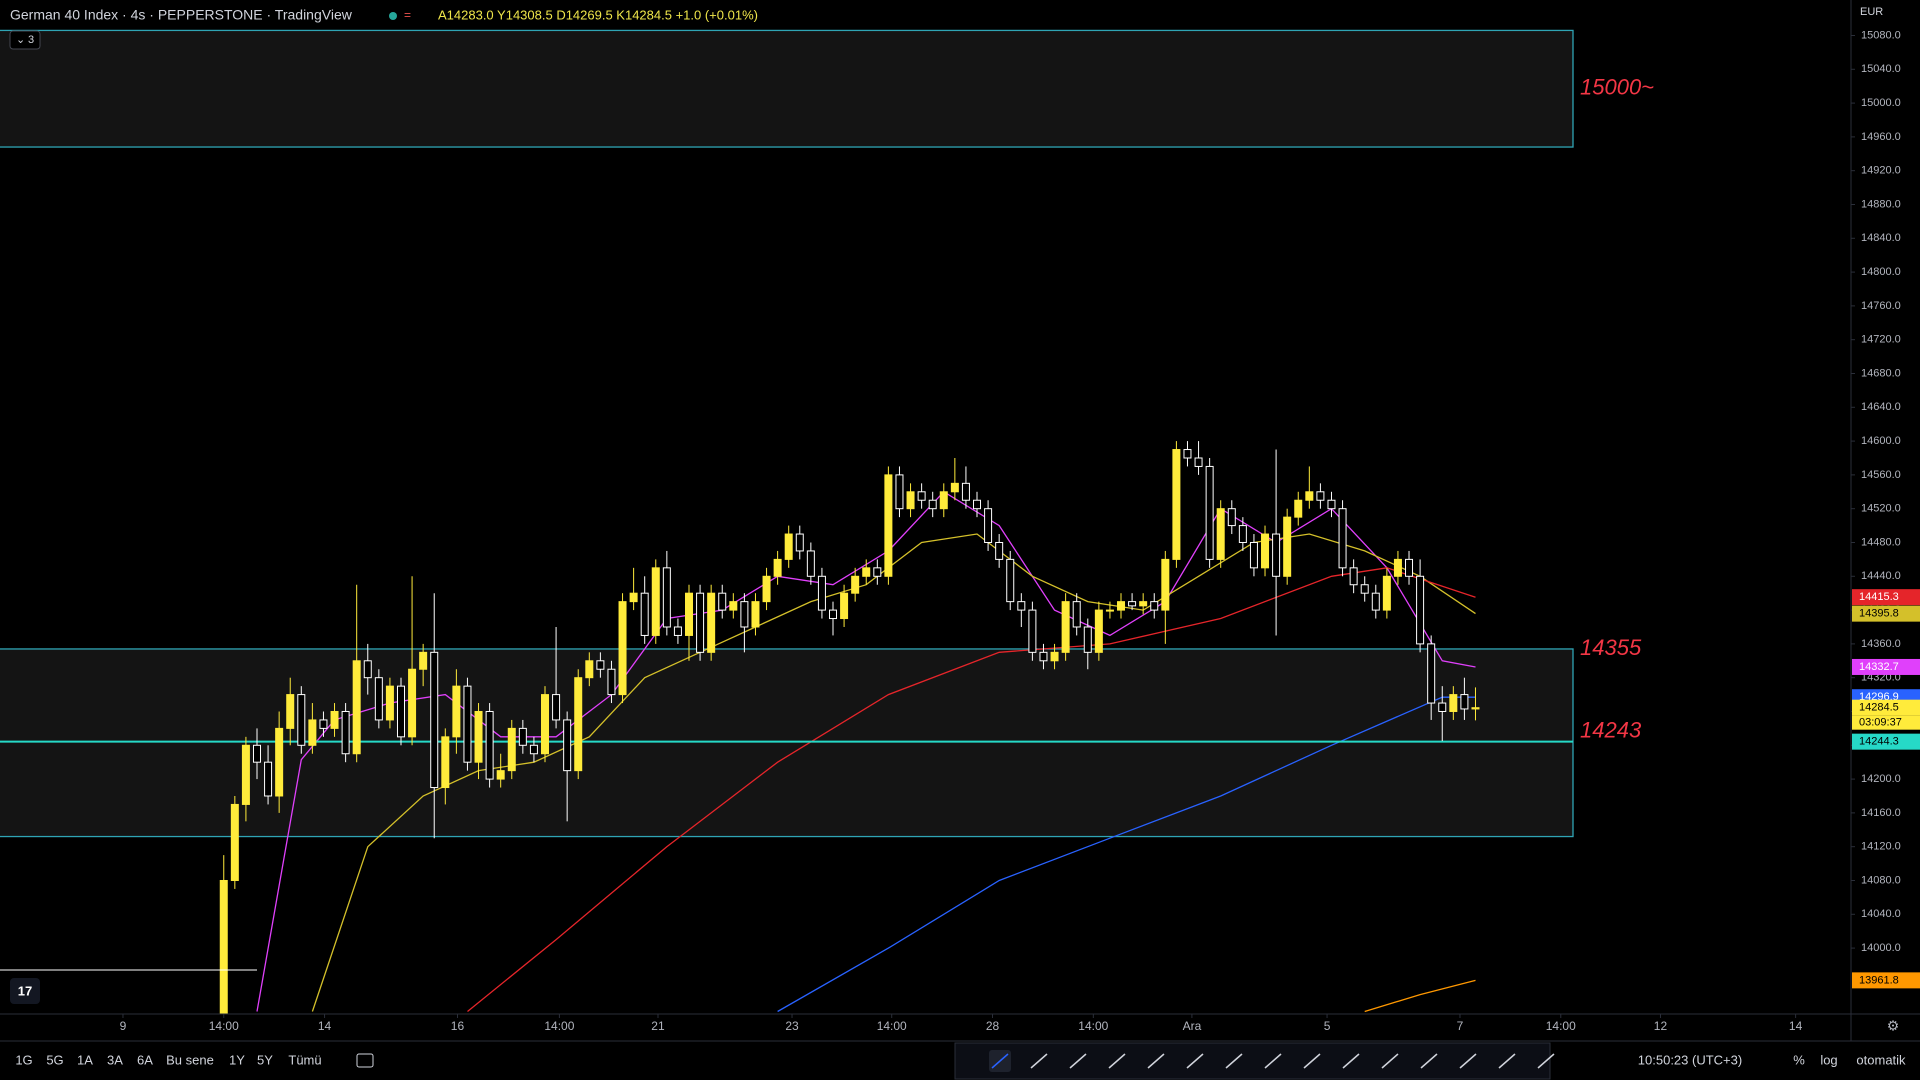  Describe the element at coordinates (25, 40) in the screenshot. I see `indicator-toggle` at that location.